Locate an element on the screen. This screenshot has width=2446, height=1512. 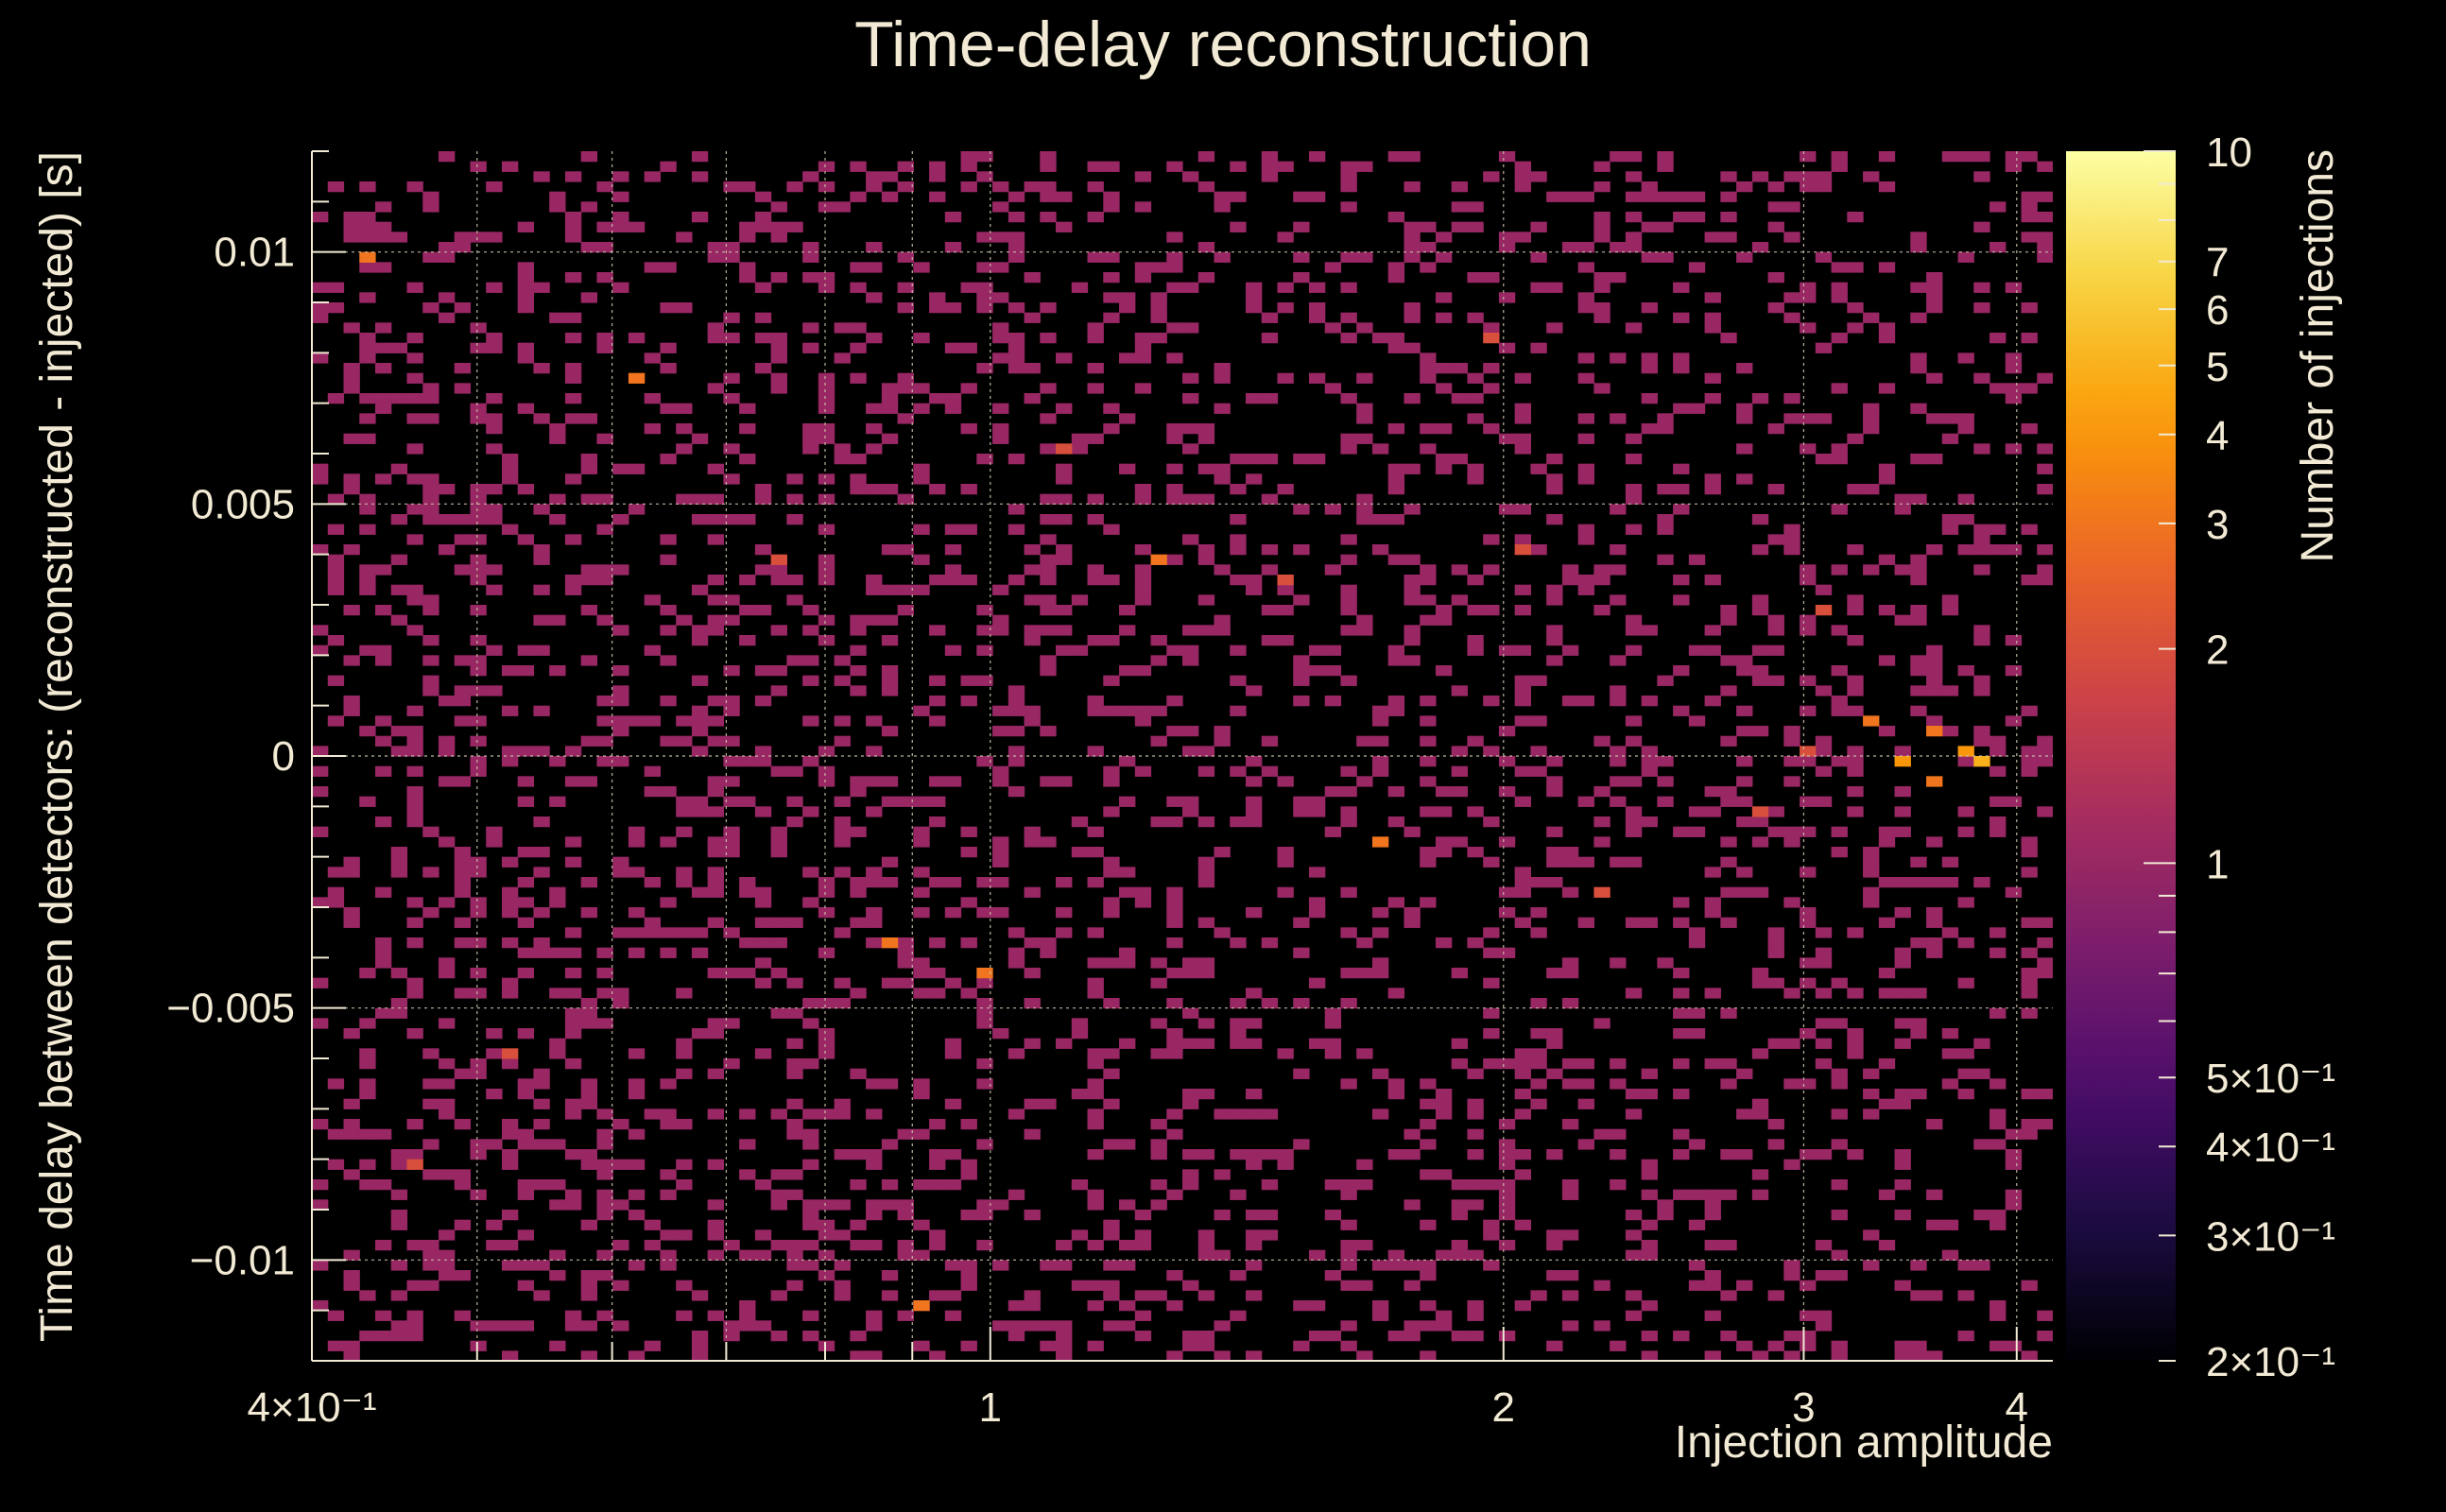
colorbar is located at coordinates (2121, 756).